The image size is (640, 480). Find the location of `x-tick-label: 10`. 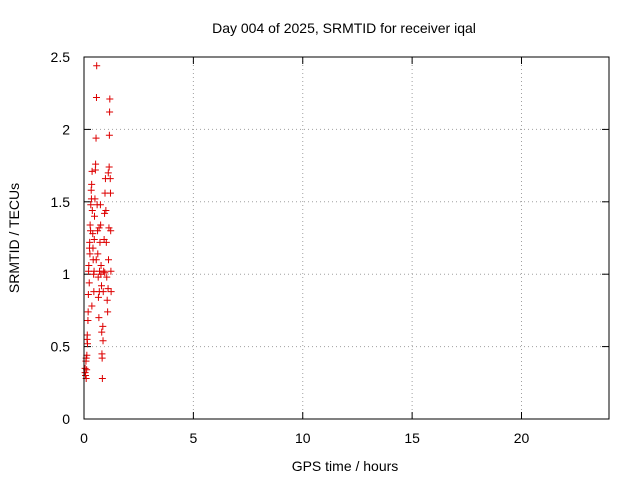

x-tick-label: 10 is located at coordinates (303, 438).